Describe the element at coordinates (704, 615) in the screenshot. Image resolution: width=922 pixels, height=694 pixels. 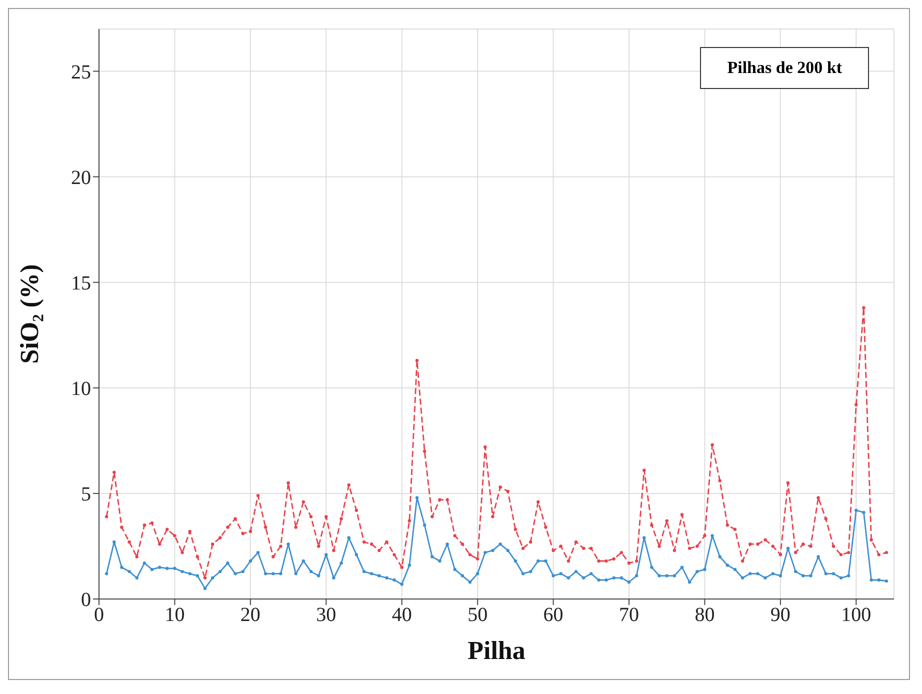
I see `x-tick-label: 80` at that location.